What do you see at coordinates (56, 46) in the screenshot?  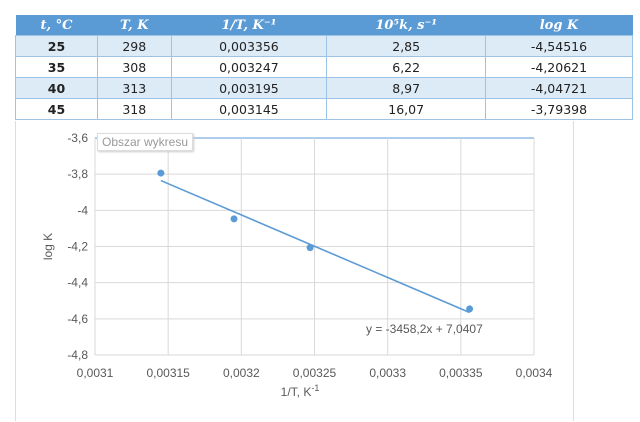 I see `table-cell: 25` at bounding box center [56, 46].